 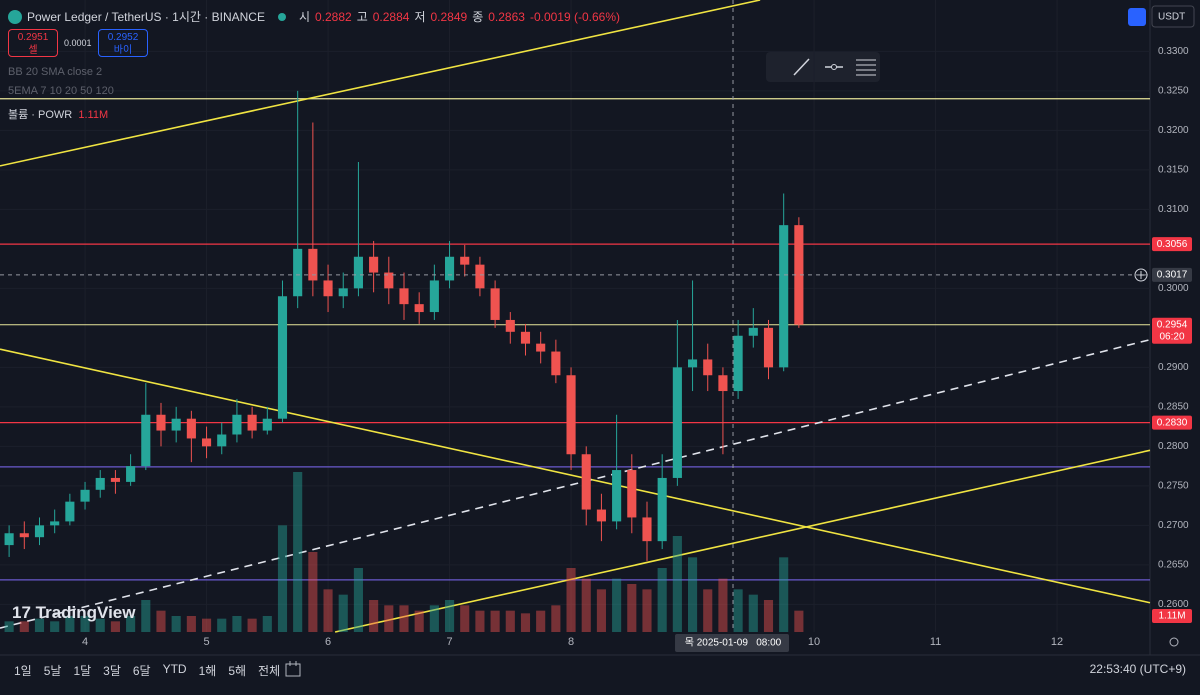 I want to click on sell-price: 0.2951, so click(x=33, y=37).